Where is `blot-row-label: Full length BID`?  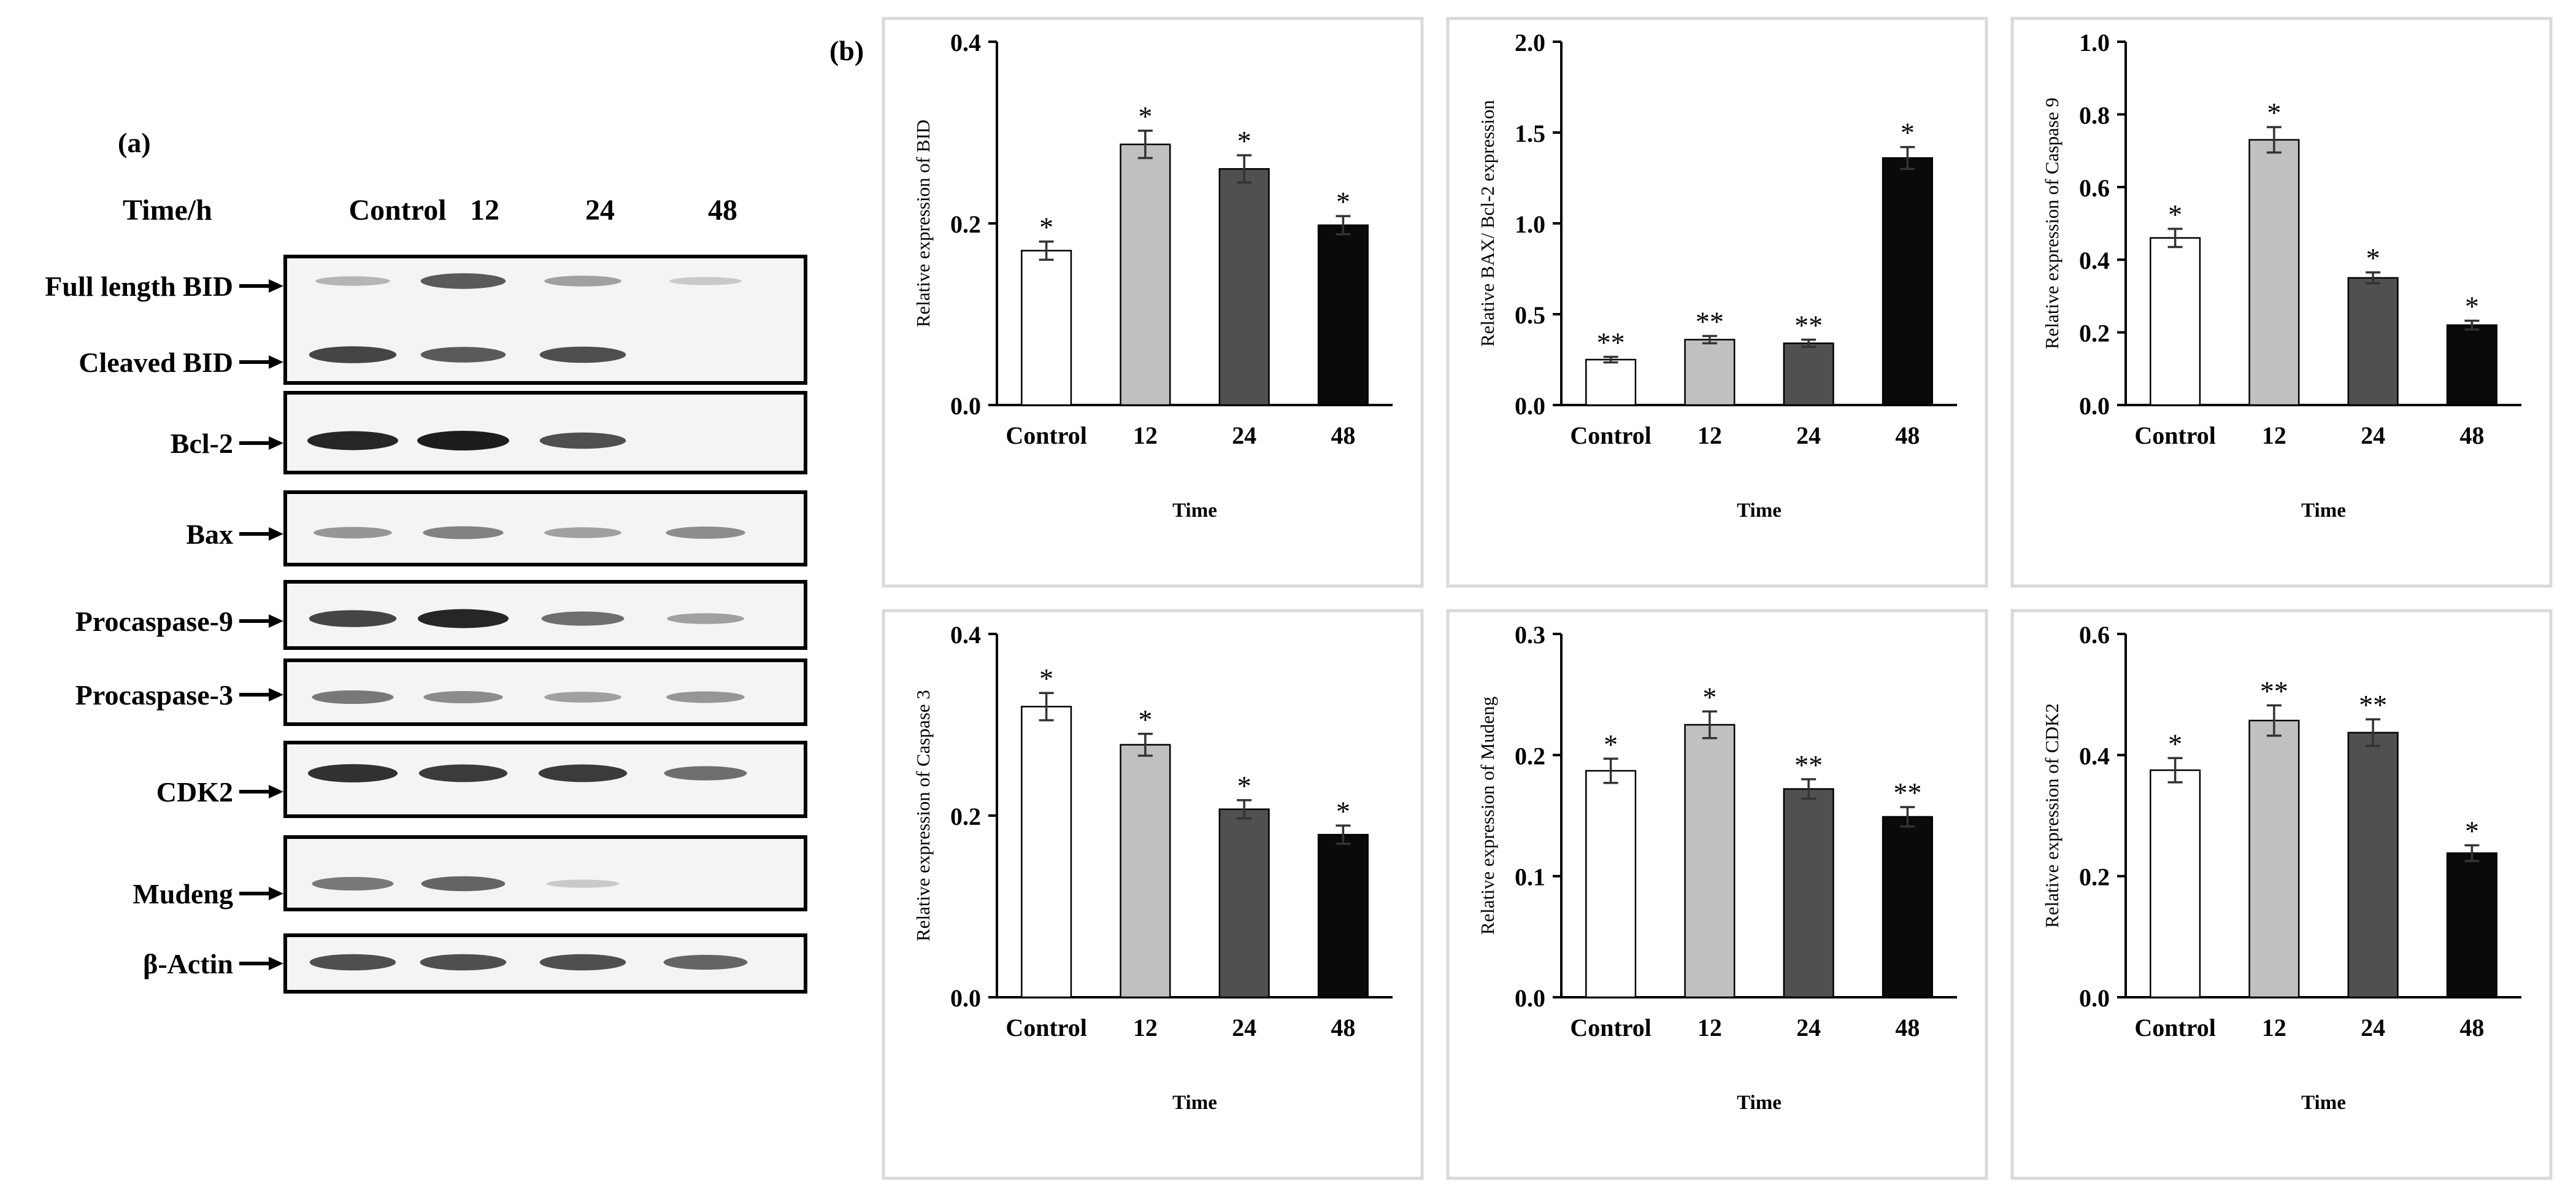
blot-row-label: Full length BID is located at coordinates (139, 286).